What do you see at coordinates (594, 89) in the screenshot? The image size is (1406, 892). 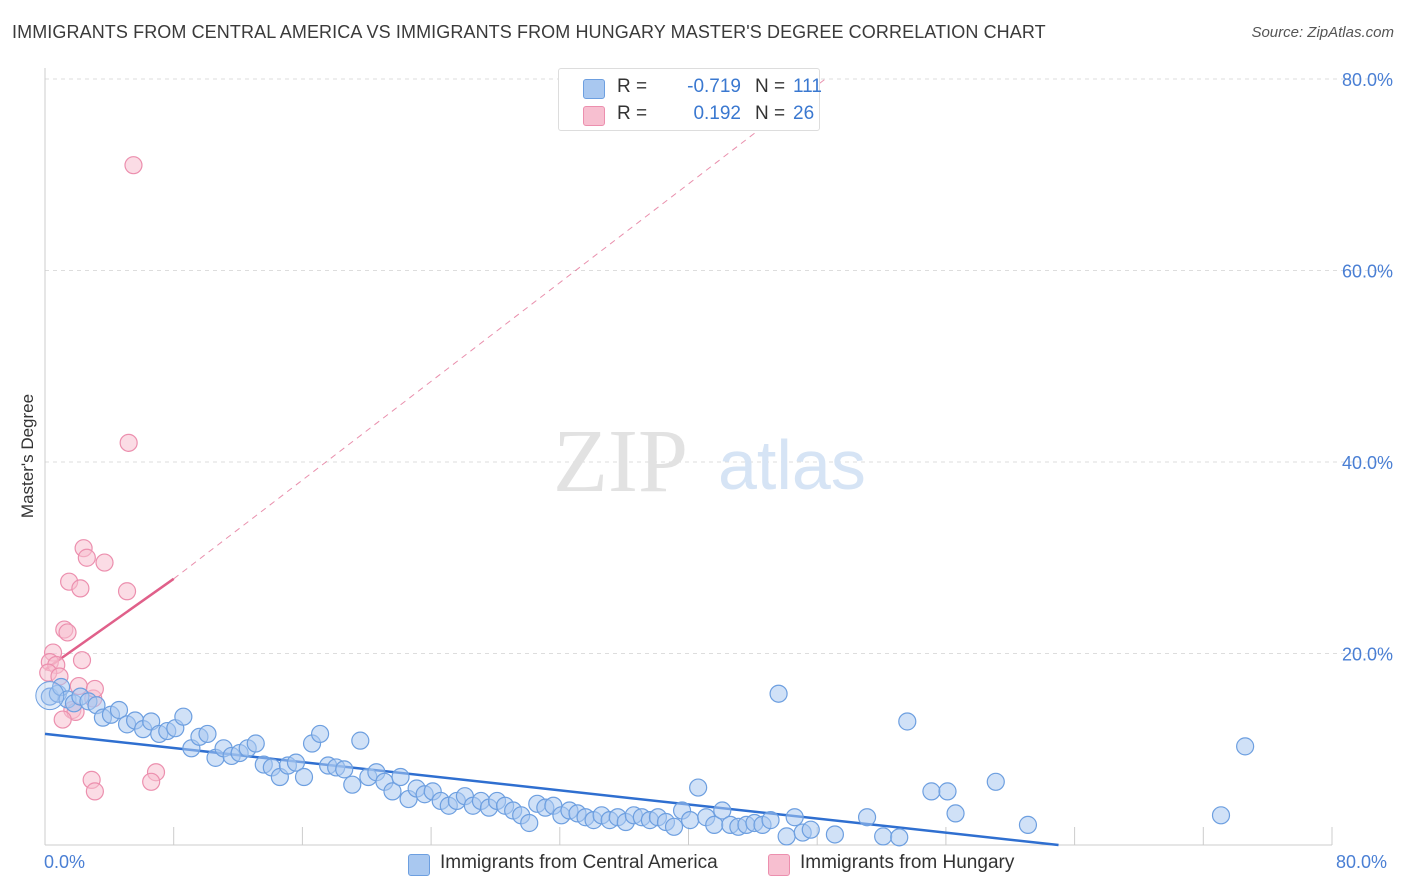 I see `legend-swatch-blue` at bounding box center [594, 89].